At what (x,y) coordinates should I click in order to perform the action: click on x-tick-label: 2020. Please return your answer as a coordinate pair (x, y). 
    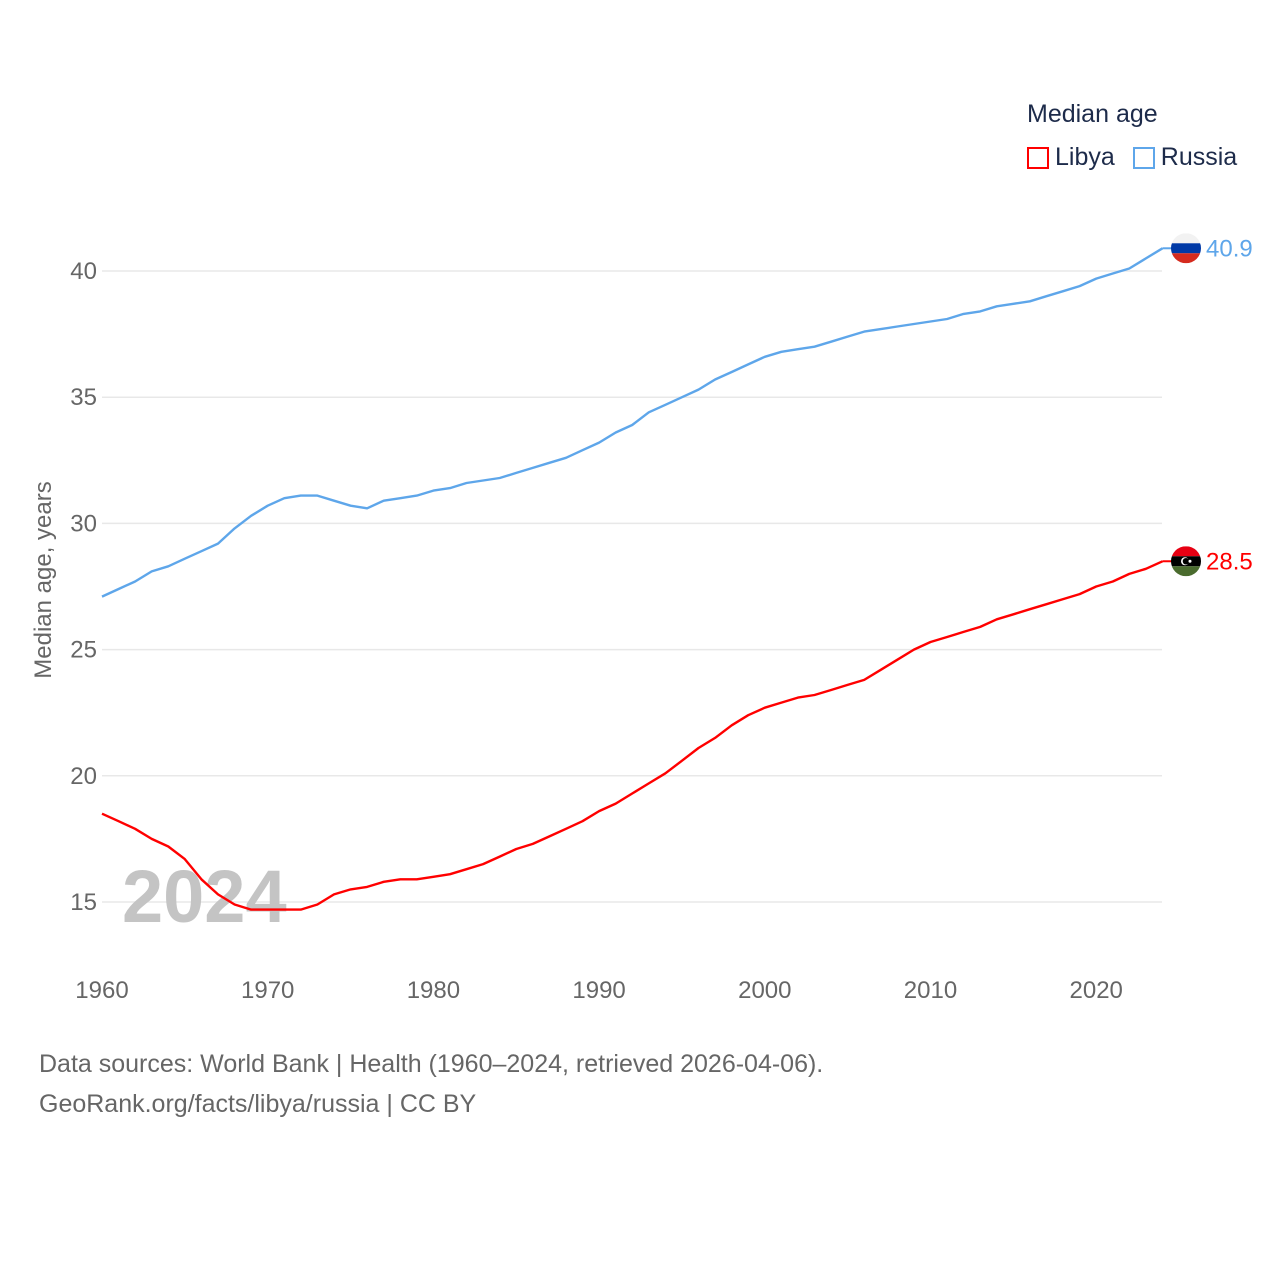
    Looking at the image, I should click on (1096, 990).